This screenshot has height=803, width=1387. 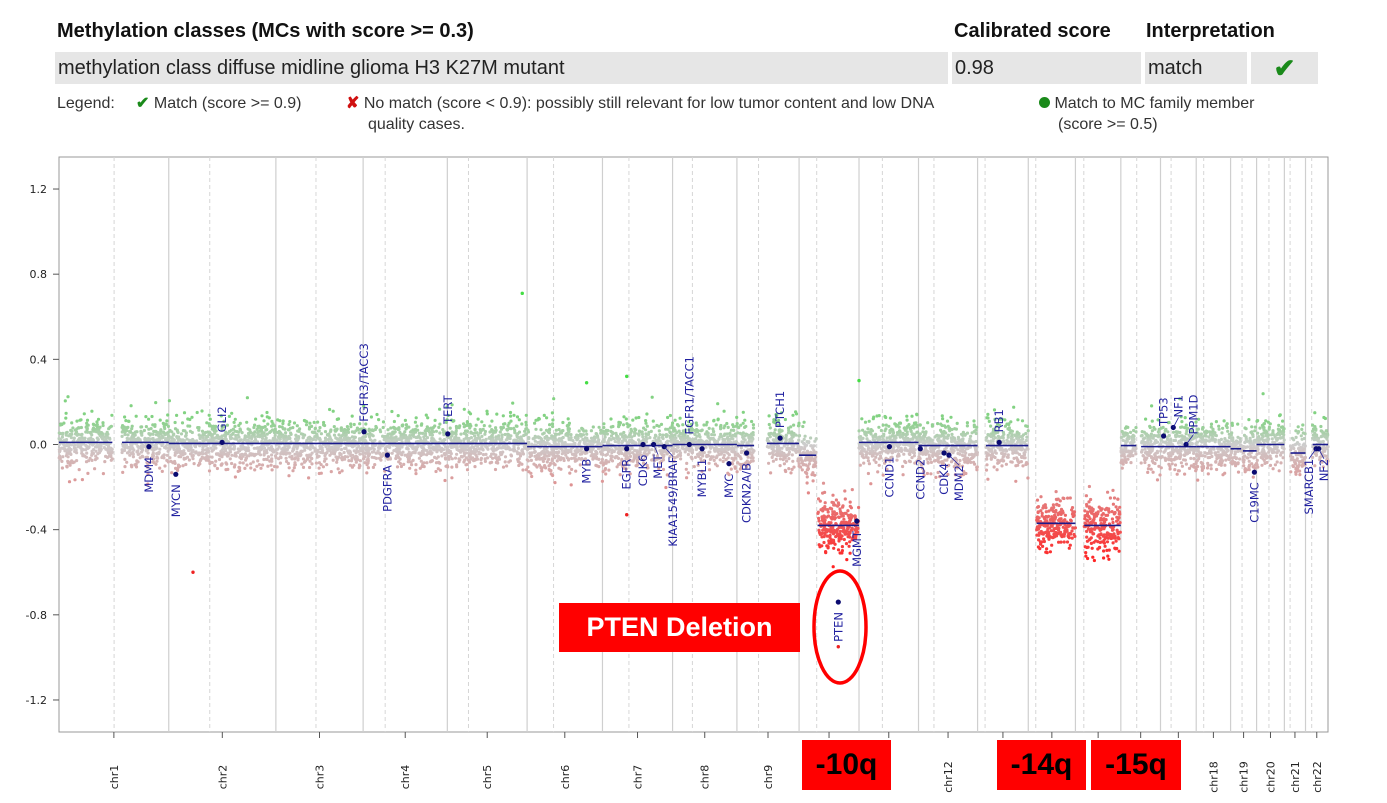 I want to click on interpretation-header: Interpretation, so click(x=1210, y=31).